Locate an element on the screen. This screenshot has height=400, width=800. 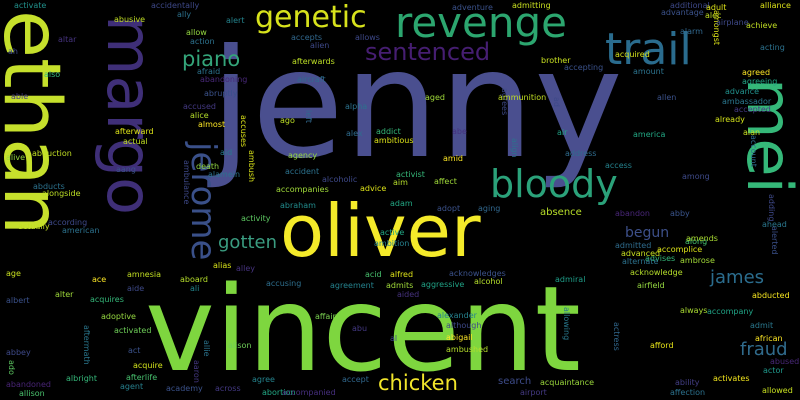
word-agreeing: agreeing is located at coordinates (760, 81).